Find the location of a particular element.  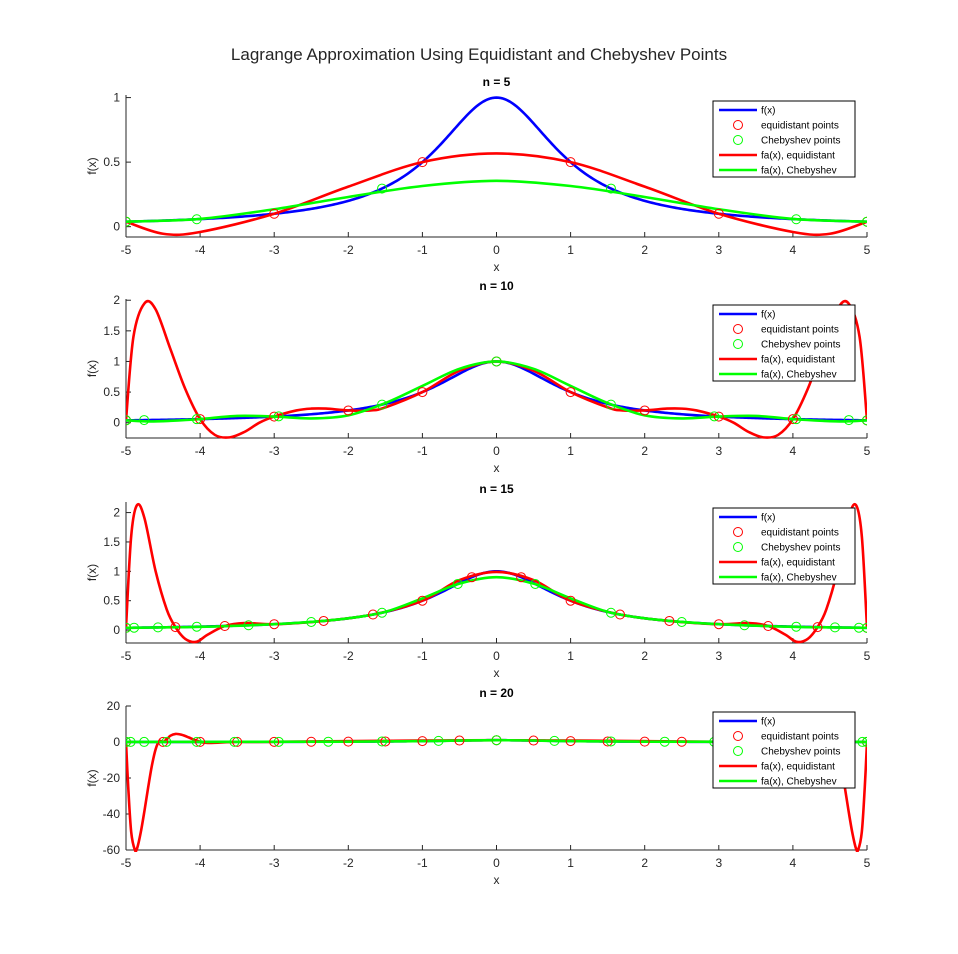

legend-box is located at coordinates (784, 750).